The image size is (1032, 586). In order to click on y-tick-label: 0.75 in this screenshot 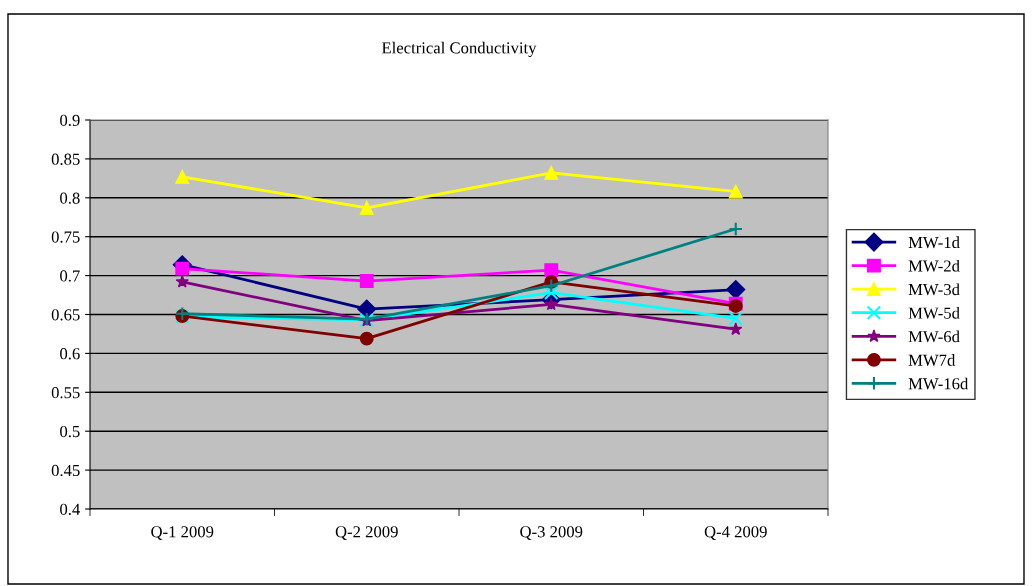, I will do `click(65, 237)`.